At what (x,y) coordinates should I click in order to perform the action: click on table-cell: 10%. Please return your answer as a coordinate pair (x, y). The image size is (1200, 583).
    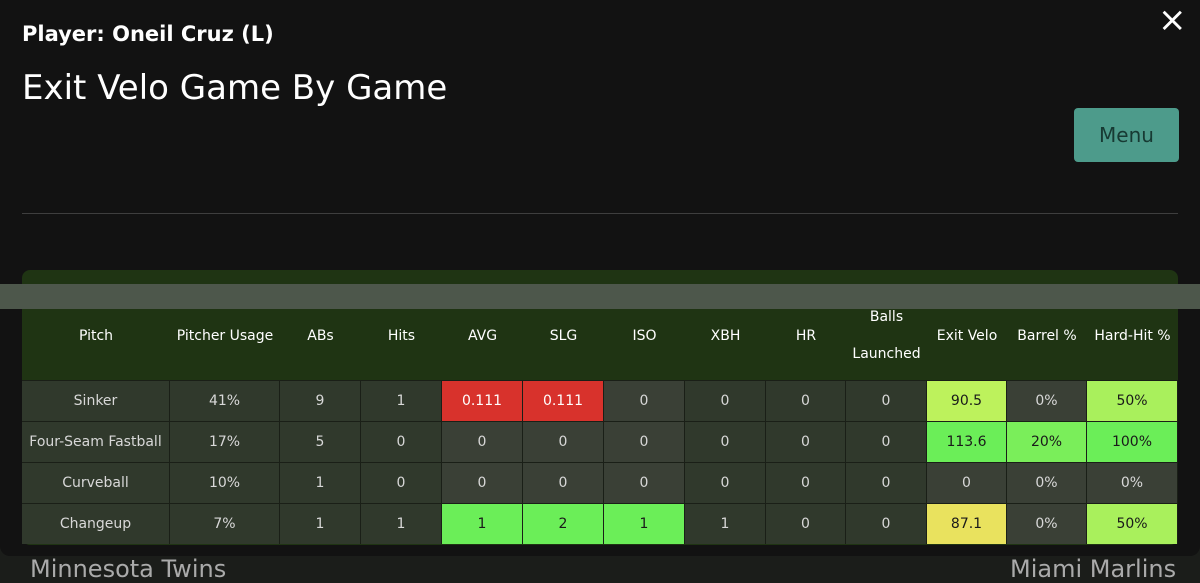
    Looking at the image, I should click on (225, 482).